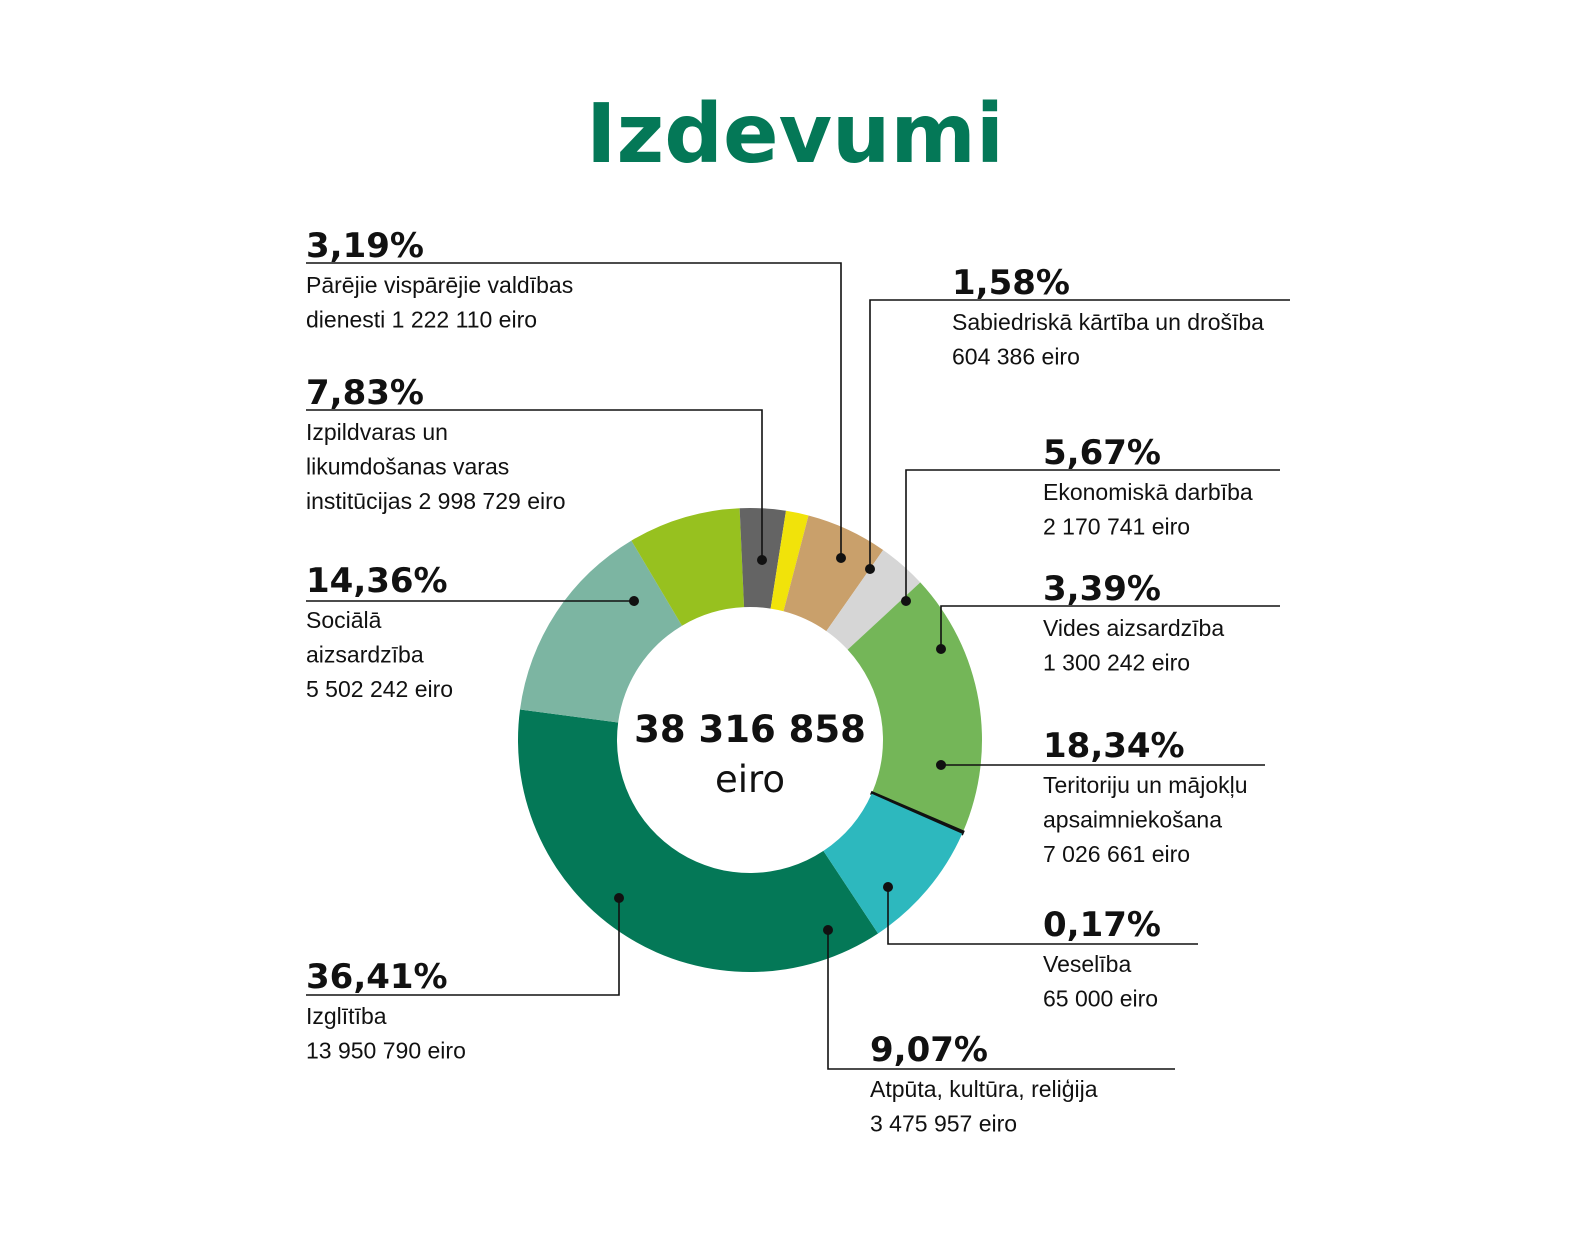 Image resolution: width=1575 pixels, height=1260 pixels. Describe the element at coordinates (1108, 322) in the screenshot. I see `slice-description-line: Sabiedriskā kārtība un drošība` at that location.